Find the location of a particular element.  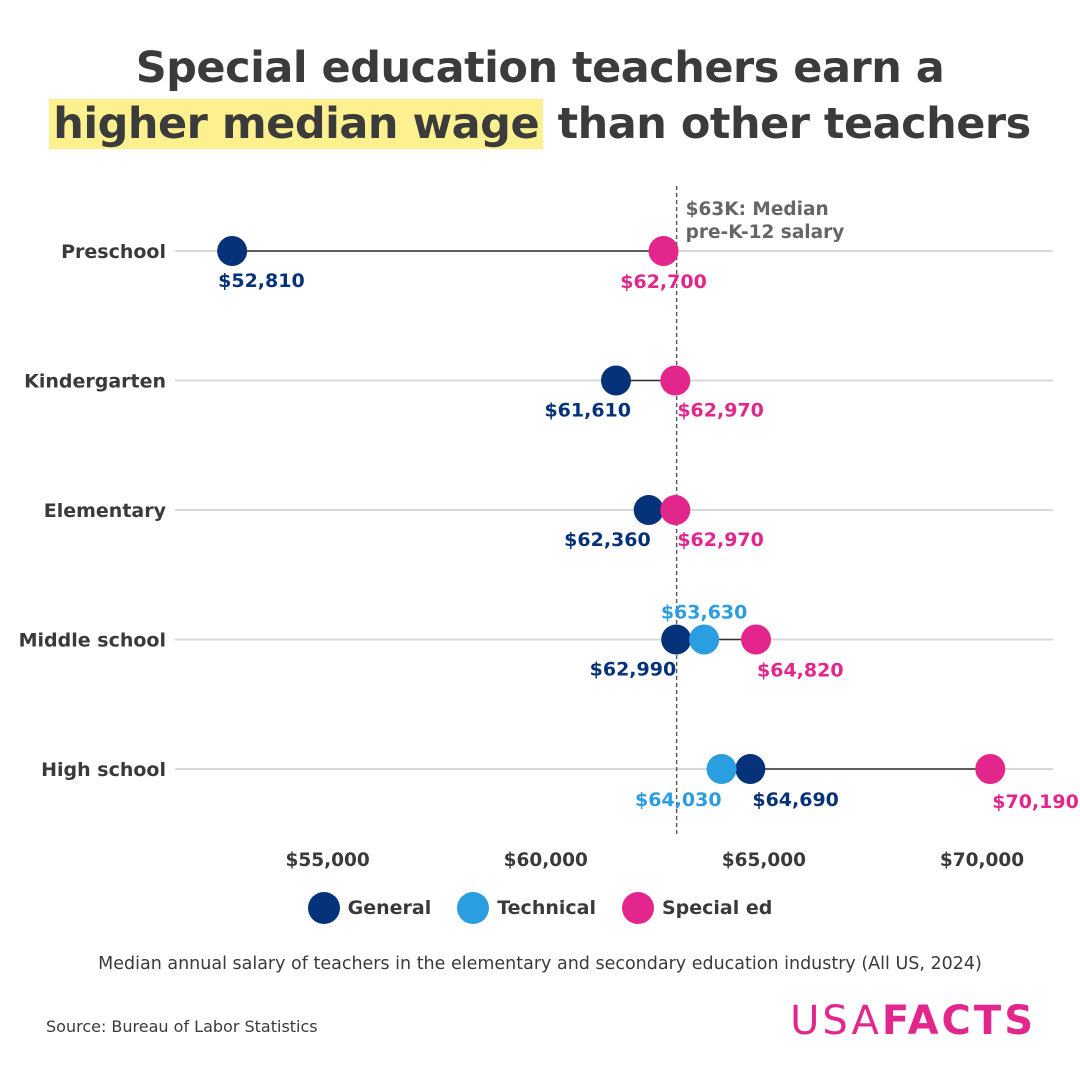

x-tick-label: $70,000 is located at coordinates (982, 860).